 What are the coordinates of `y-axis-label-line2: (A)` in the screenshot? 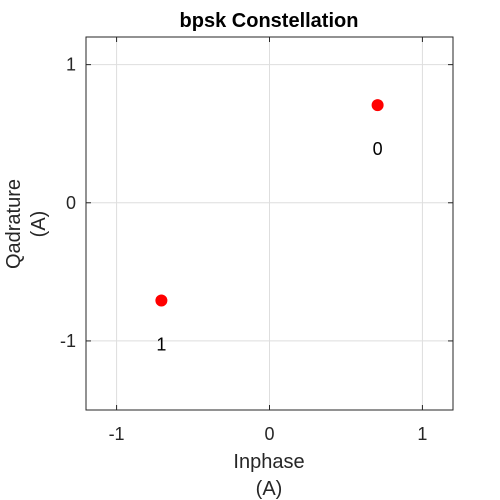 It's located at (39, 224).